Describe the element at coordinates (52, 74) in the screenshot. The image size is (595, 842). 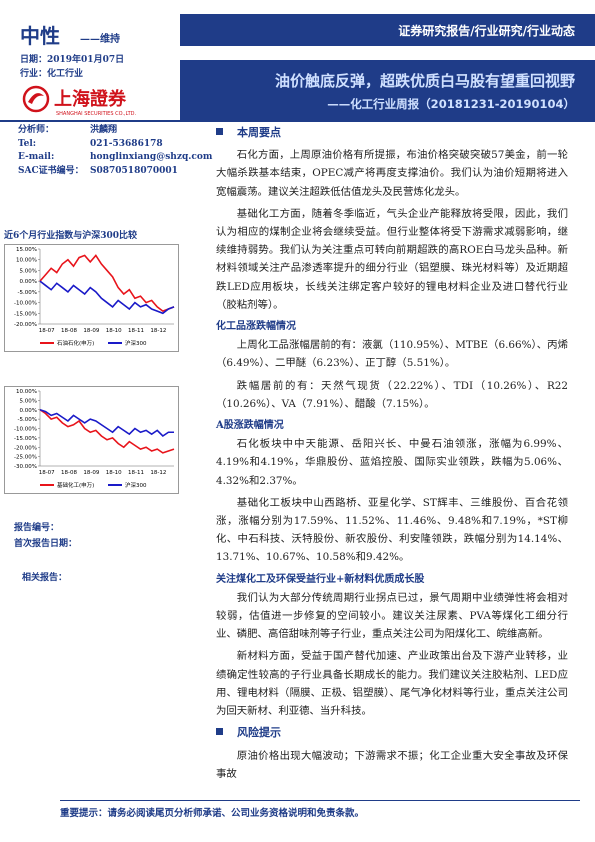
I see `industry: 行业：化工行业` at that location.